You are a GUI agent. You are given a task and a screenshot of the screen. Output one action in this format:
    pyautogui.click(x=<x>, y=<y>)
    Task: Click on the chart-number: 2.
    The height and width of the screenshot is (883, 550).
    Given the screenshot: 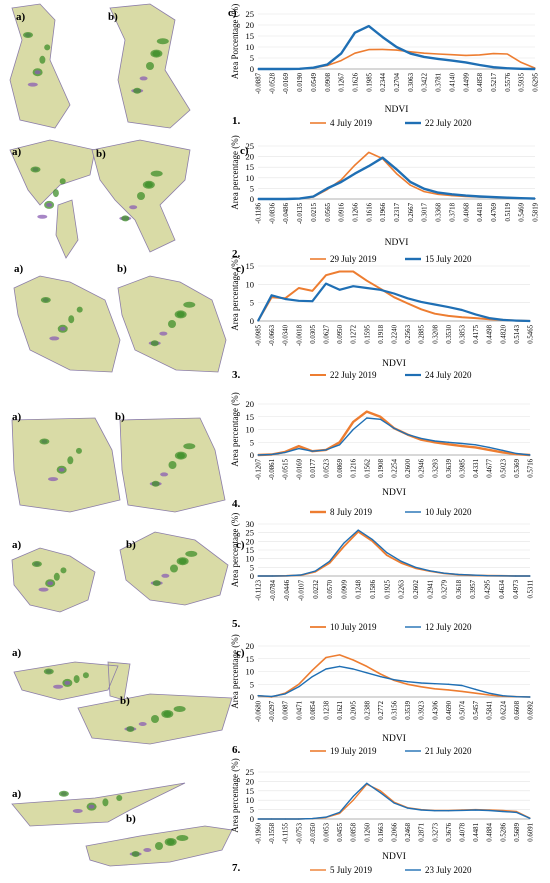 What is the action you would take?
    pyautogui.click(x=236, y=254)
    